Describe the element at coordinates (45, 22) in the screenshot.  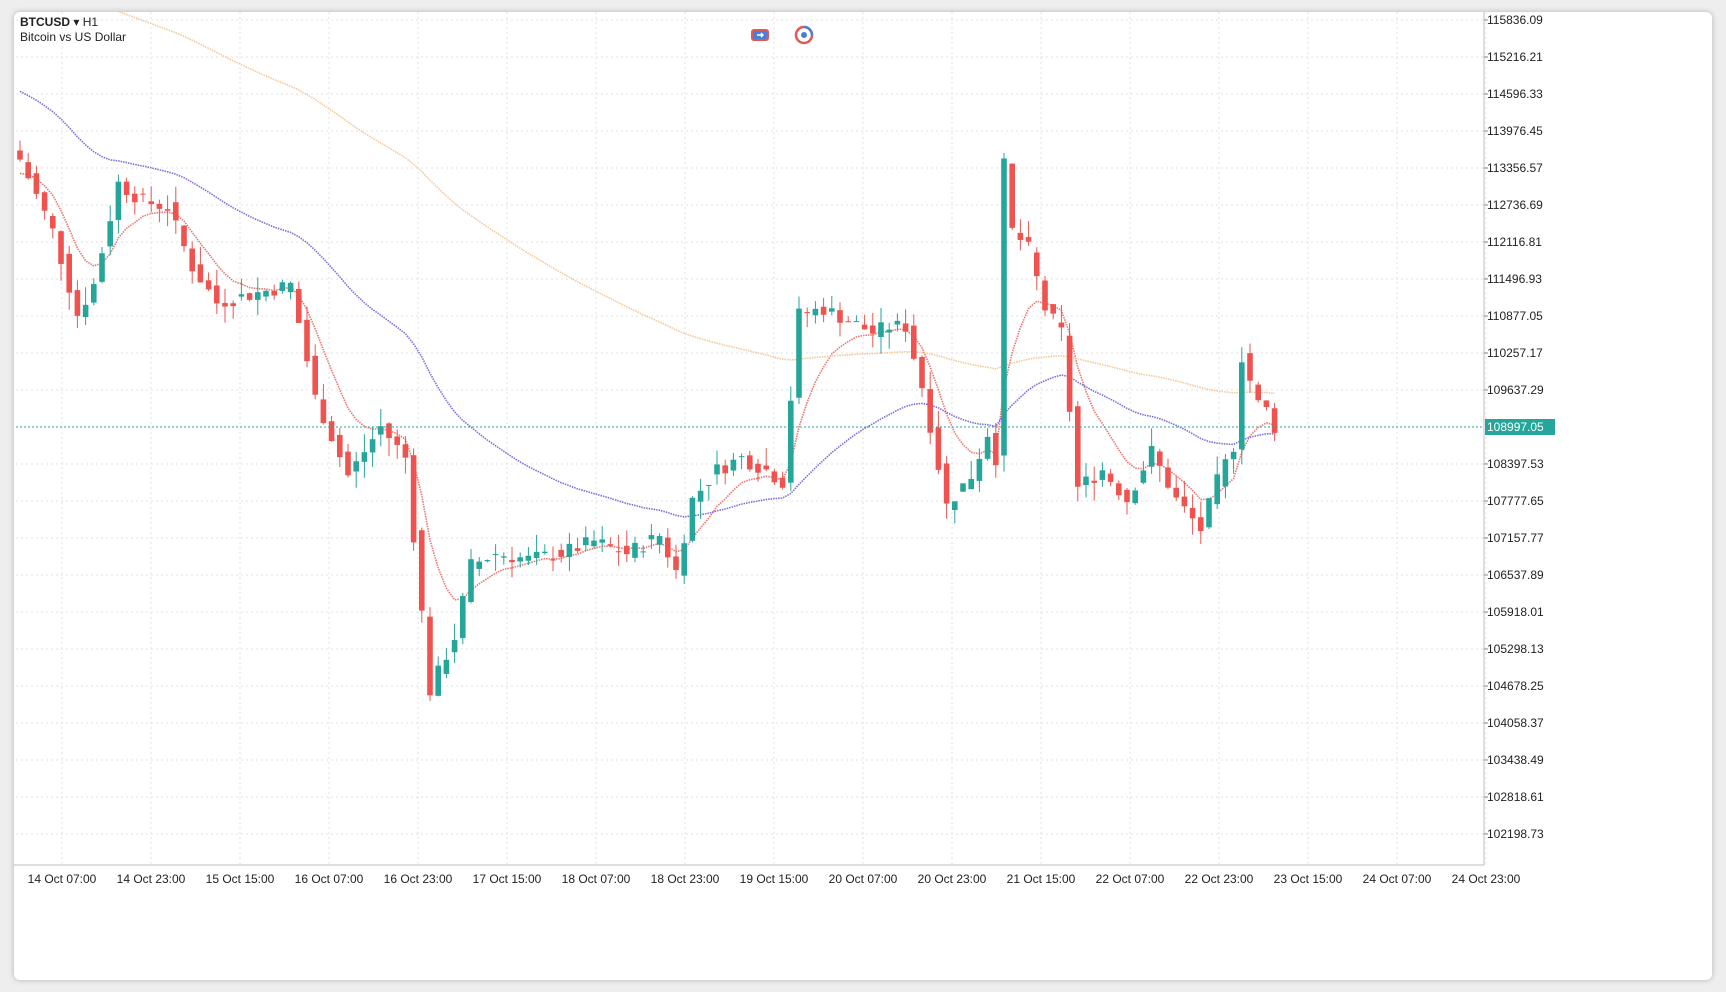
I see `symbol-name: BTCUSD` at that location.